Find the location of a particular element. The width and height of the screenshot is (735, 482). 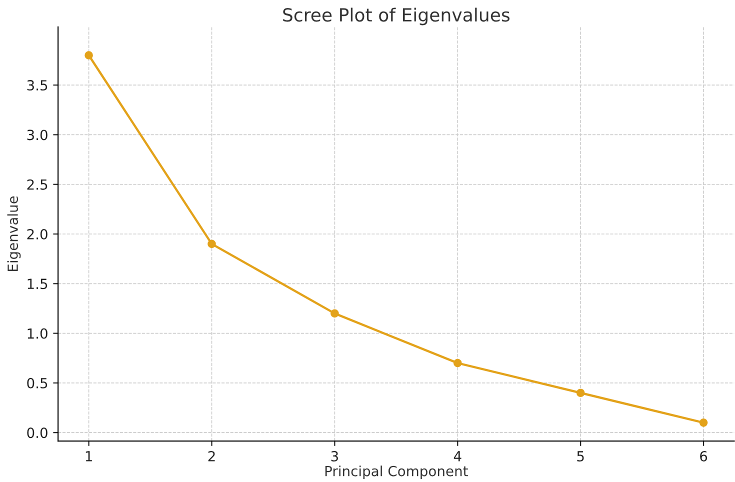

x-tick-label: 1 is located at coordinates (89, 456).